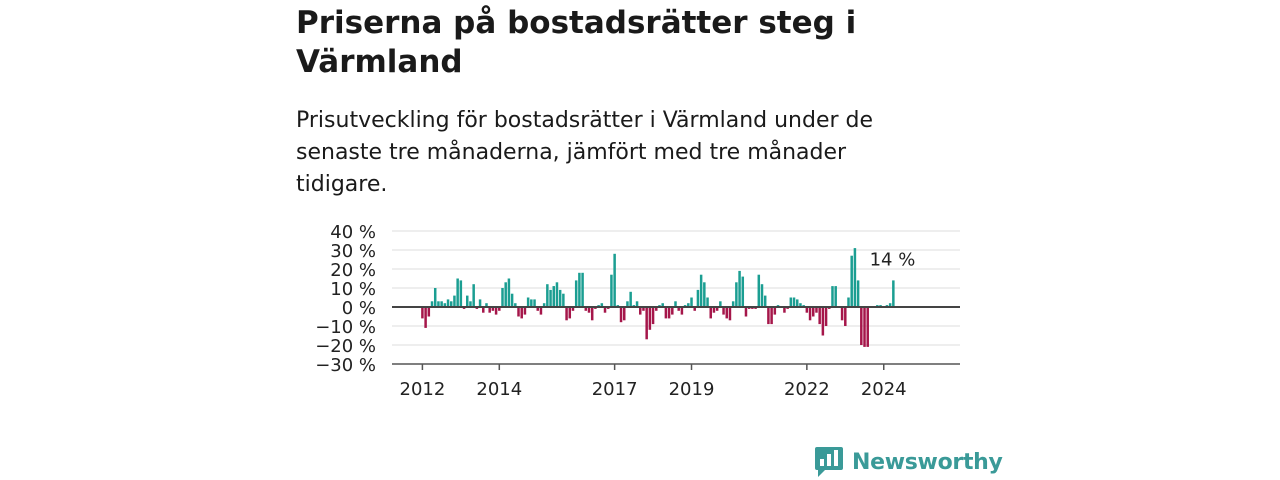 Image resolution: width=1280 pixels, height=480 pixels. What do you see at coordinates (829, 462) in the screenshot?
I see `newsworthy-logo-icon` at bounding box center [829, 462].